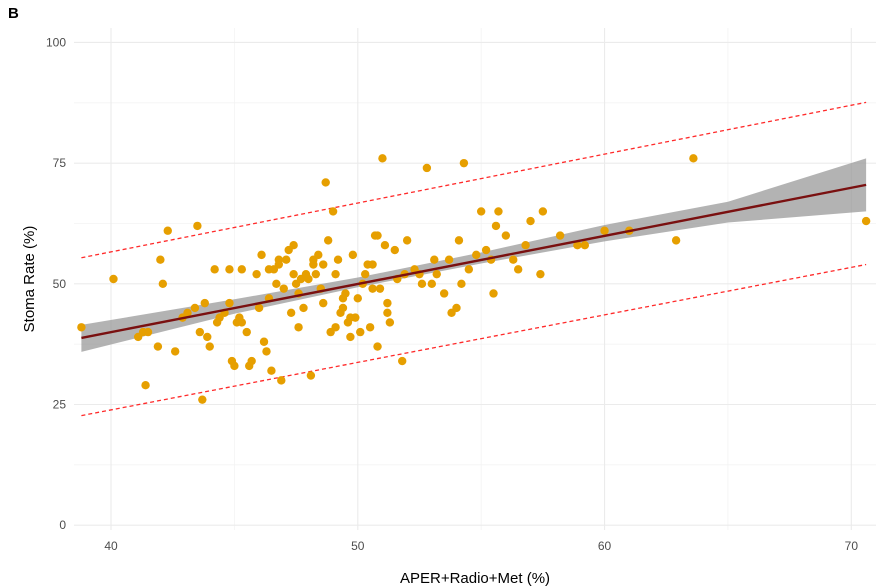 The image size is (894, 588). I want to click on x-tick-label: 70, so click(852, 546).